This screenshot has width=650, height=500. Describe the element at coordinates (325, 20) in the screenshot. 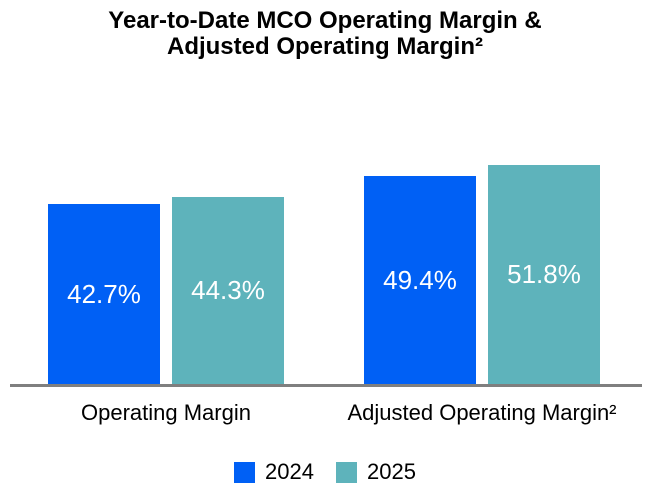

I see `chart-title-line1: Year-to-Date MCO Operating Margin &` at that location.